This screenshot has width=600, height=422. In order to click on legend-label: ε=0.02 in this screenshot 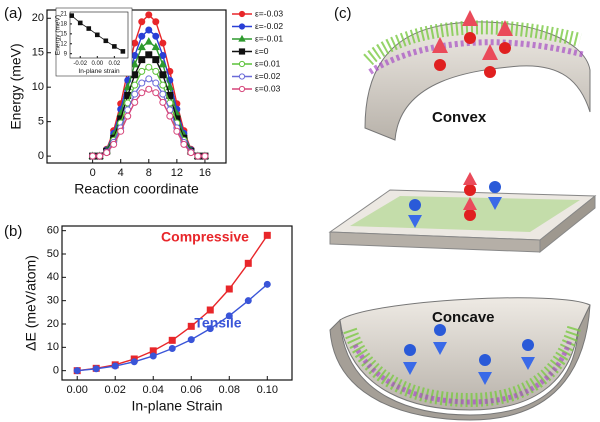, I will do `click(268, 76)`.